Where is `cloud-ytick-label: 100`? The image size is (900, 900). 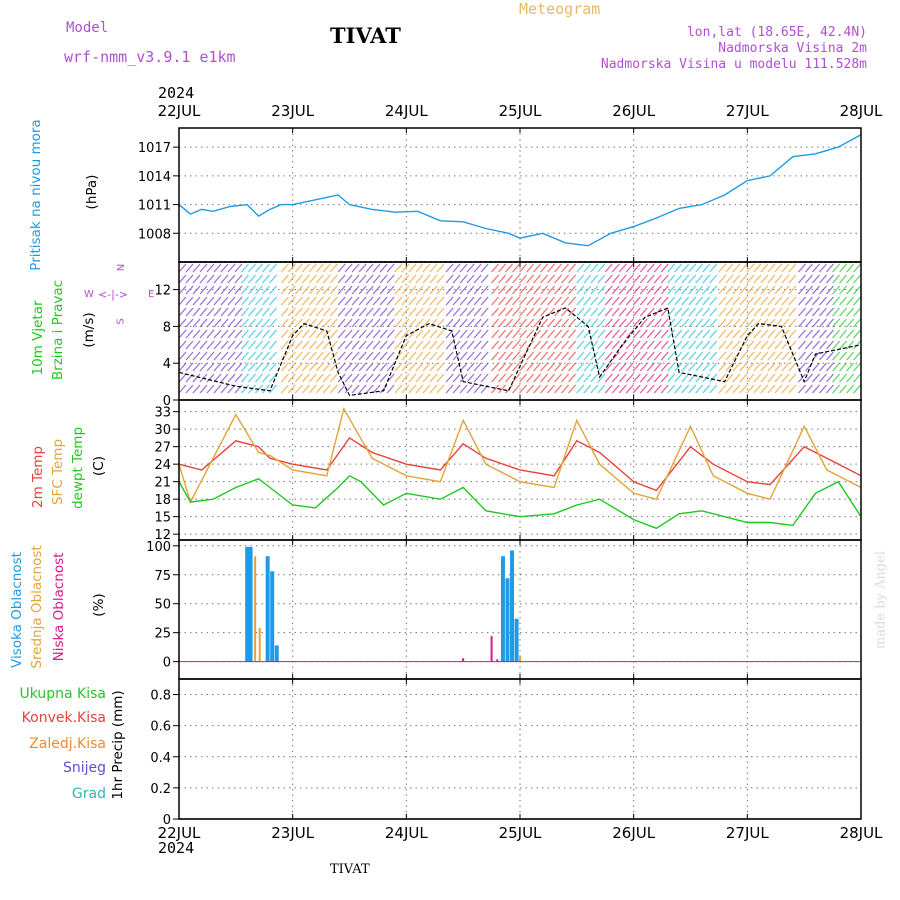
cloud-ytick-label: 100 is located at coordinates (158, 547).